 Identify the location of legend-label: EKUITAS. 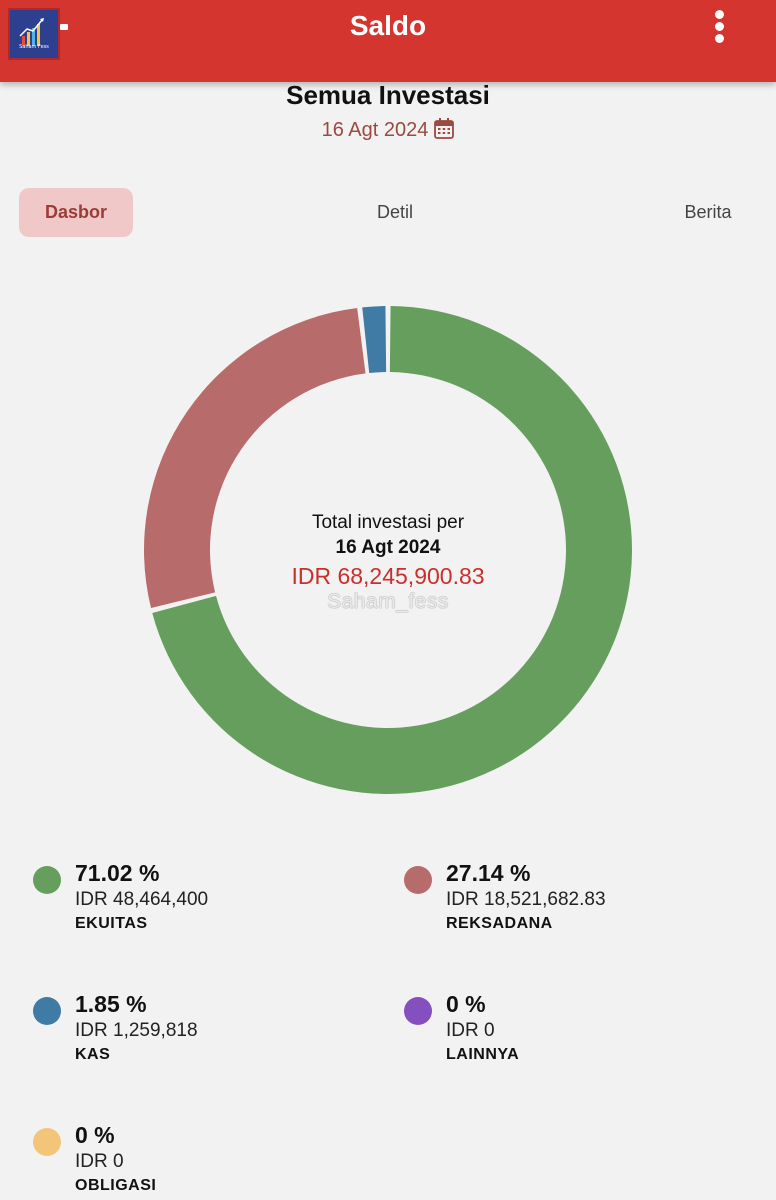
(111, 923).